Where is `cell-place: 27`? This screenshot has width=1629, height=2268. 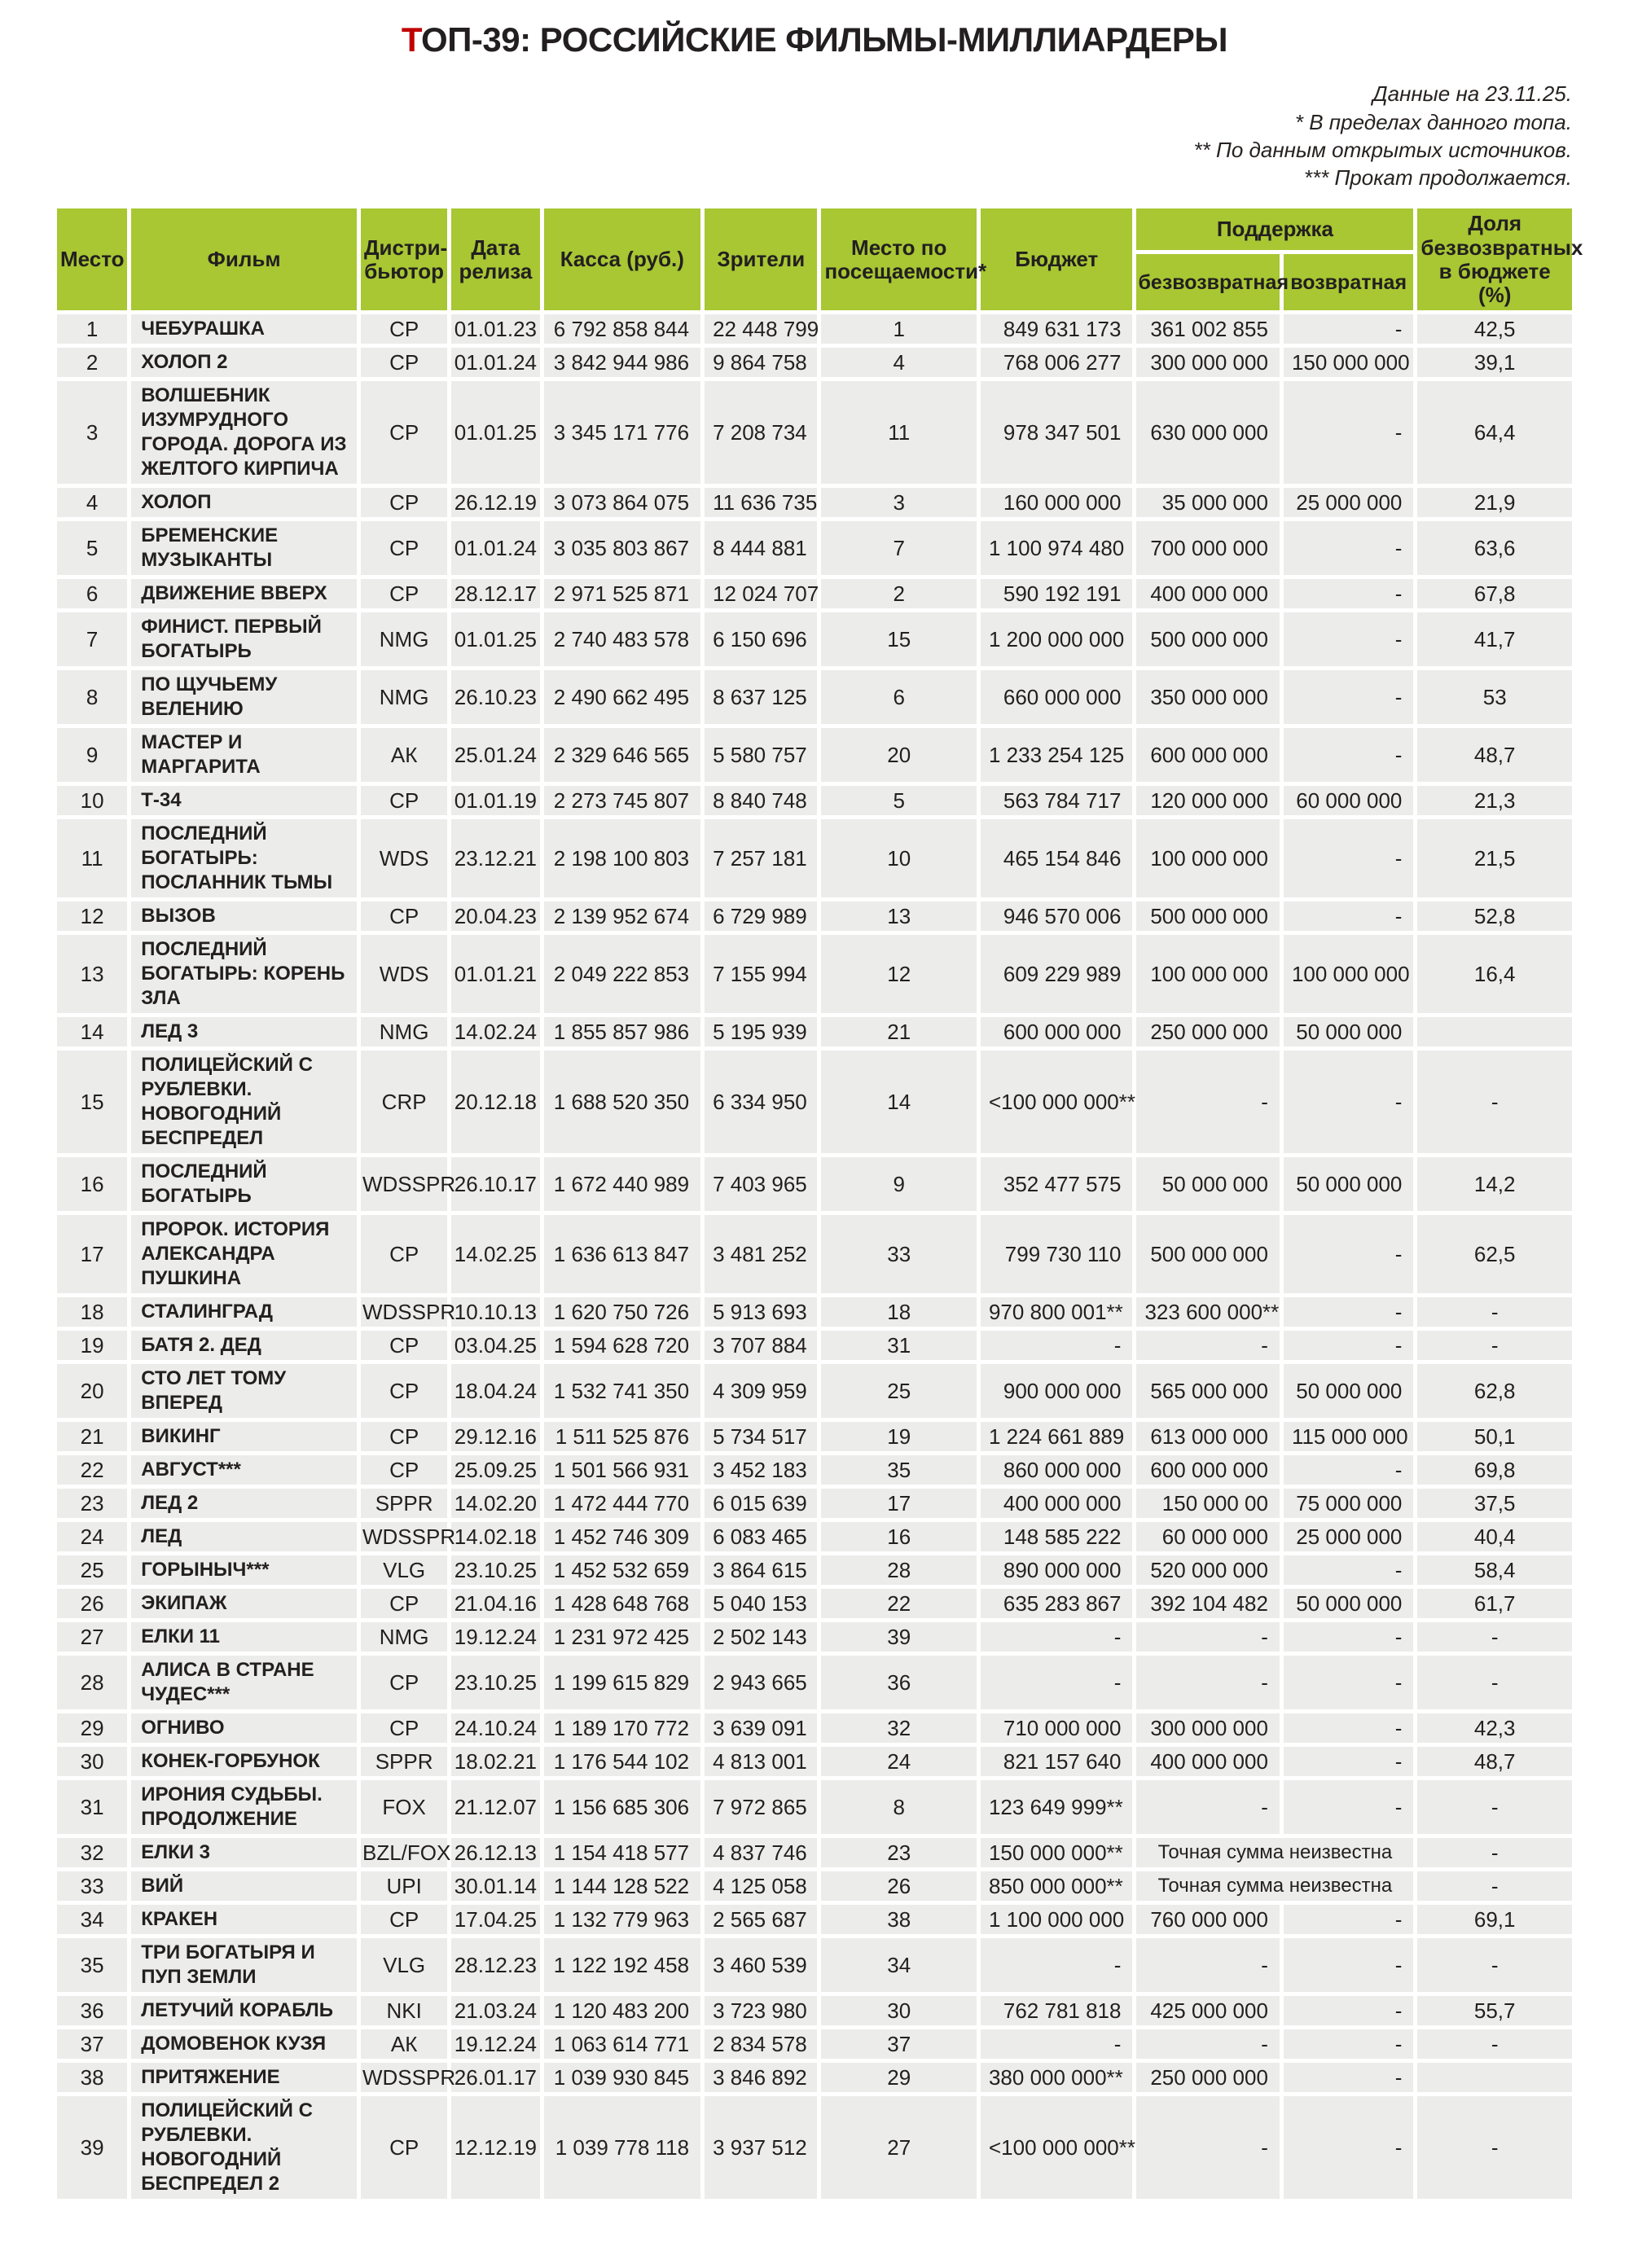 cell-place: 27 is located at coordinates (92, 1636).